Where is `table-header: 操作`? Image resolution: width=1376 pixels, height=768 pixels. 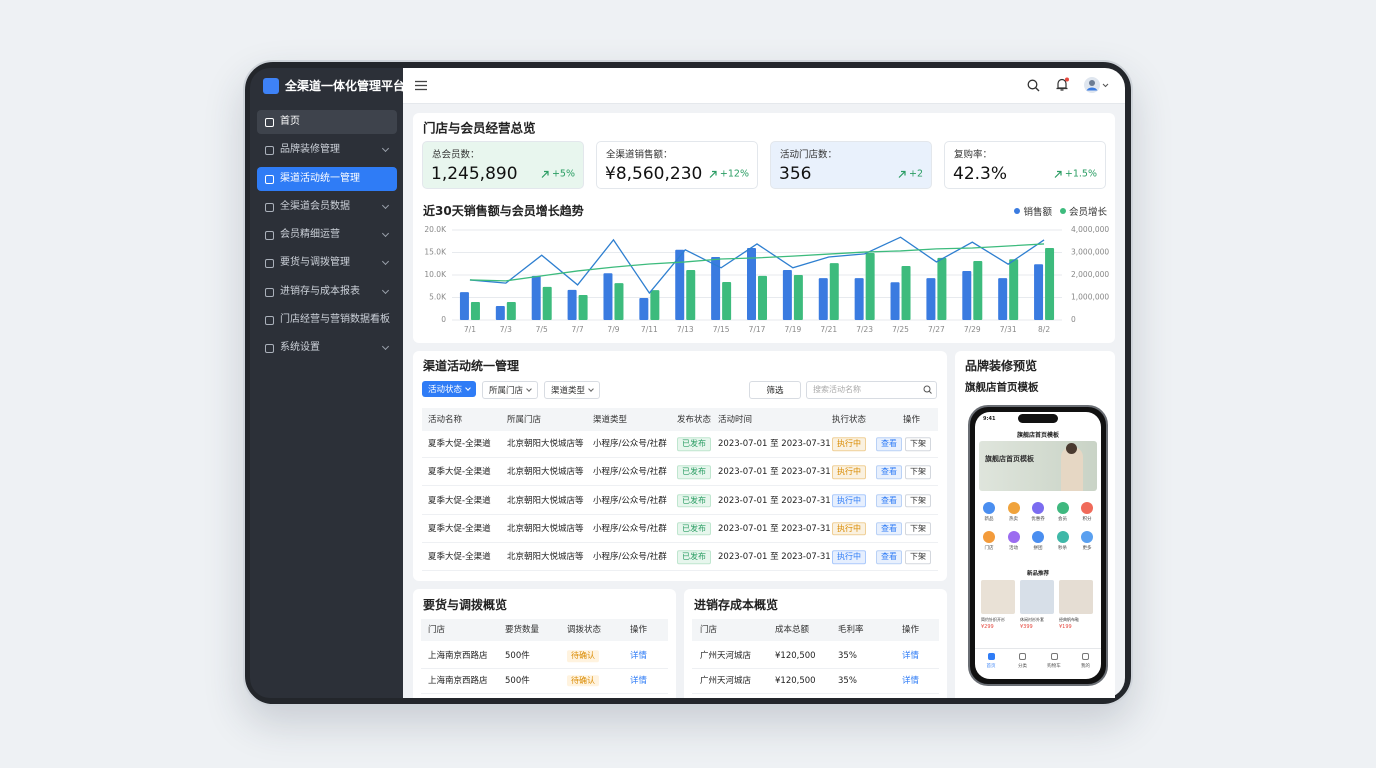
table-header: 操作 is located at coordinates (639, 629).